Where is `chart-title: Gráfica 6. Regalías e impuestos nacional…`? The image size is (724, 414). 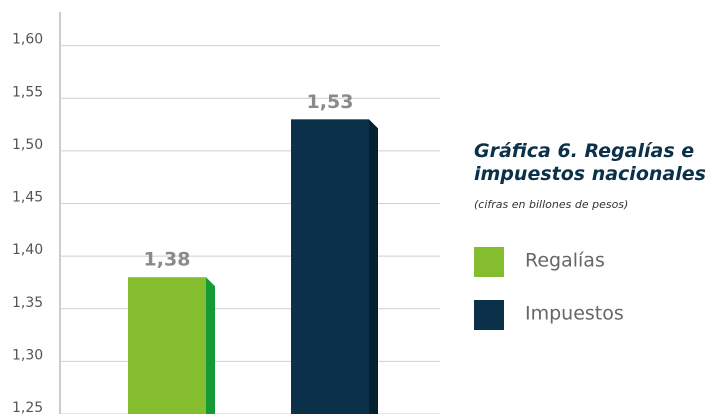
chart-title: Gráfica 6. Regalías e impuestos nacional… is located at coordinates (590, 162).